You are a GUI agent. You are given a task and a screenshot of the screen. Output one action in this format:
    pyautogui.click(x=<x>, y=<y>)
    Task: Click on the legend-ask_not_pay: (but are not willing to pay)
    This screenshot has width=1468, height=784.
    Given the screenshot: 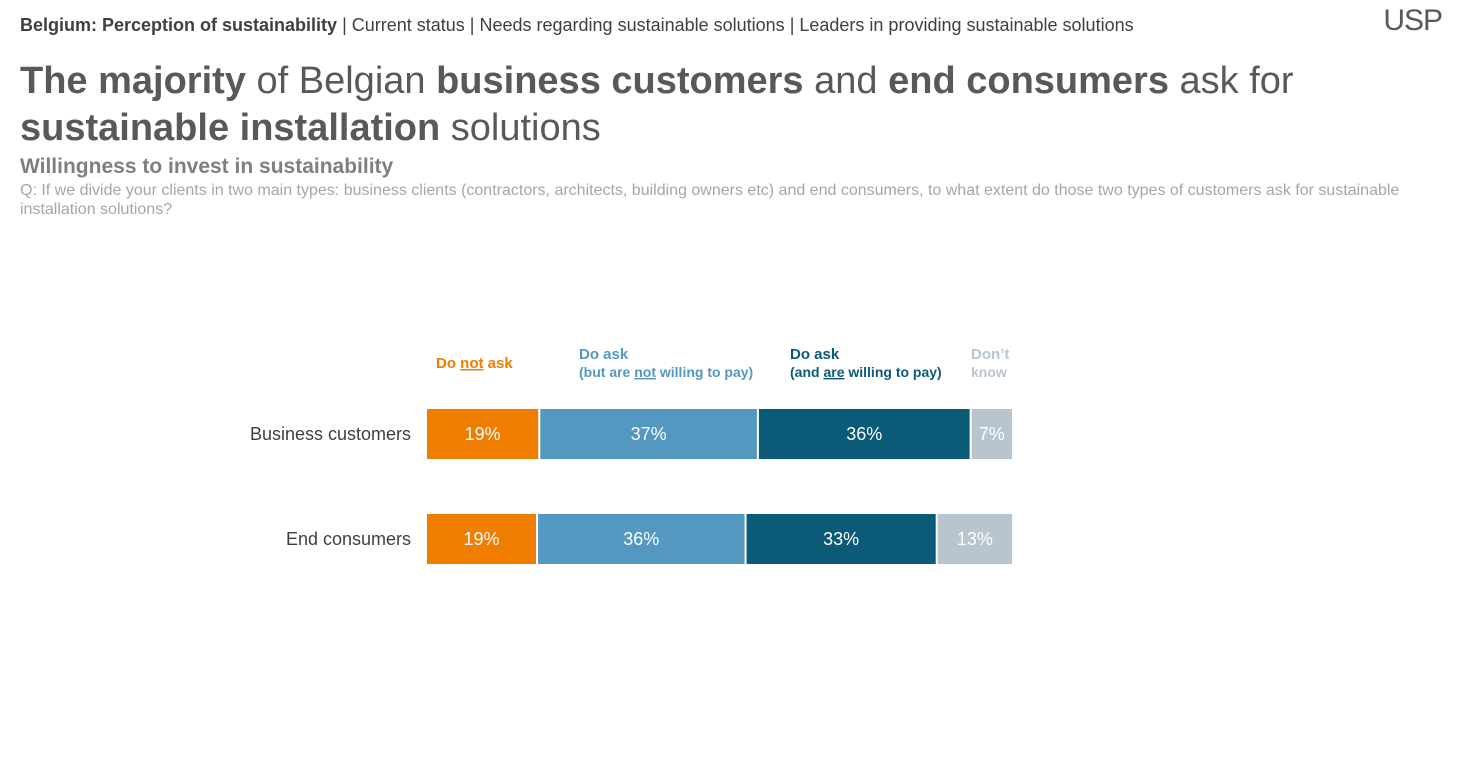 What is the action you would take?
    pyautogui.click(x=666, y=372)
    